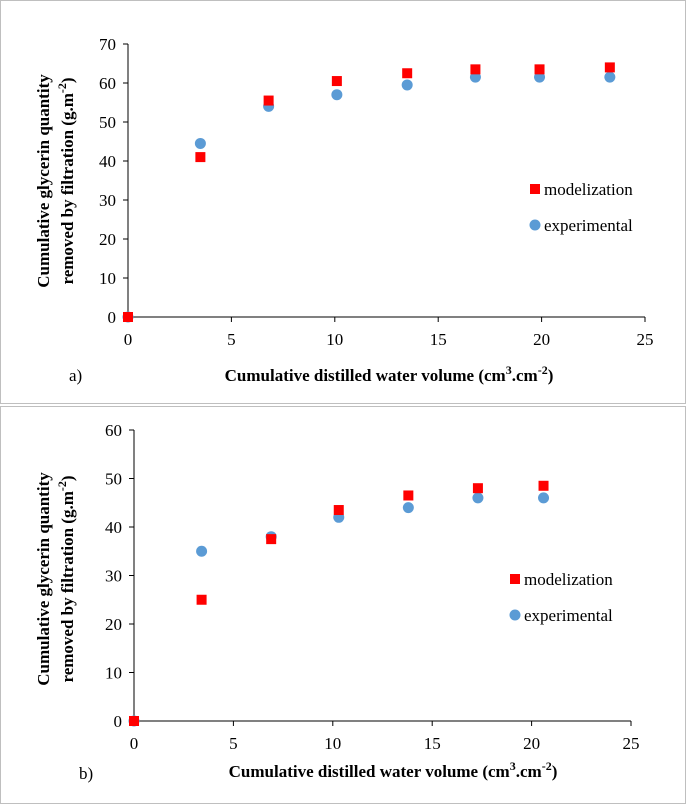 The width and height of the screenshot is (688, 805). What do you see at coordinates (86, 773) in the screenshot?
I see `panel-label: b)` at bounding box center [86, 773].